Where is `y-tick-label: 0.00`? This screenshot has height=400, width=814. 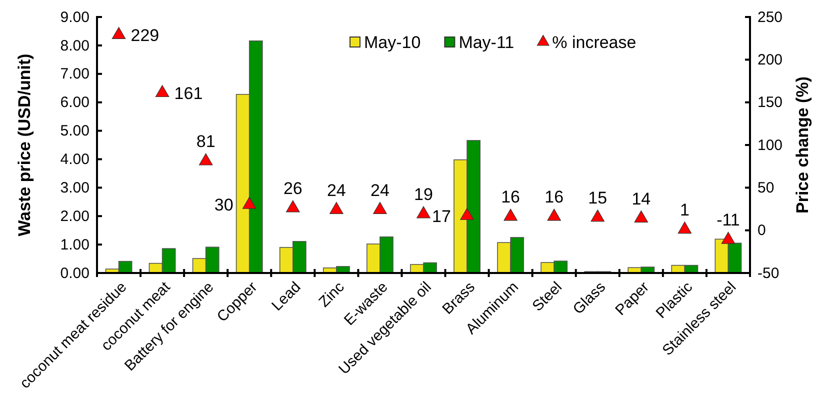
y-tick-label: 0.00 is located at coordinates (75, 273).